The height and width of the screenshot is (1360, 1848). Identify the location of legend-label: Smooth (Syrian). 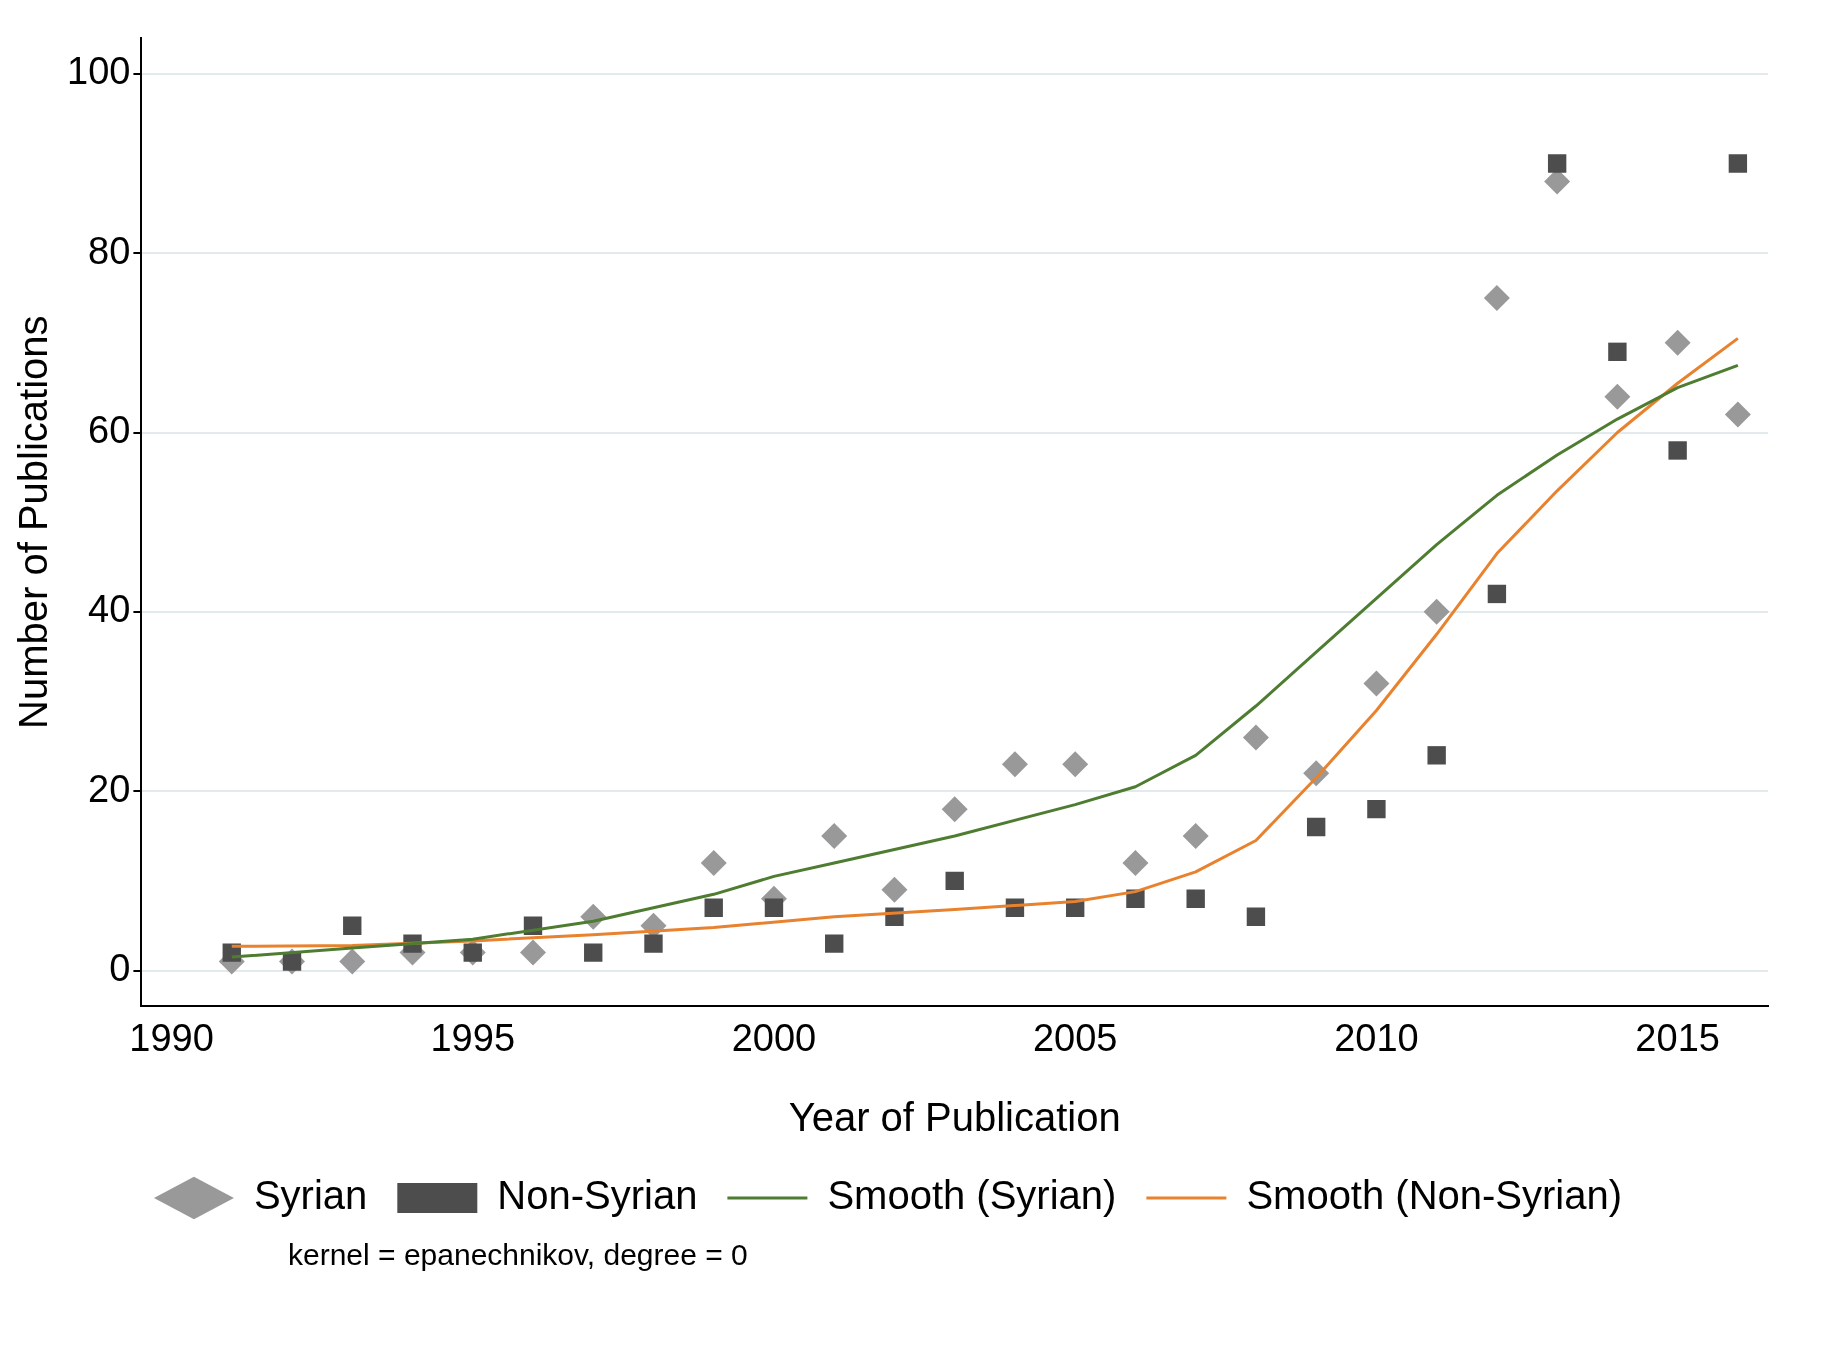
(972, 1195).